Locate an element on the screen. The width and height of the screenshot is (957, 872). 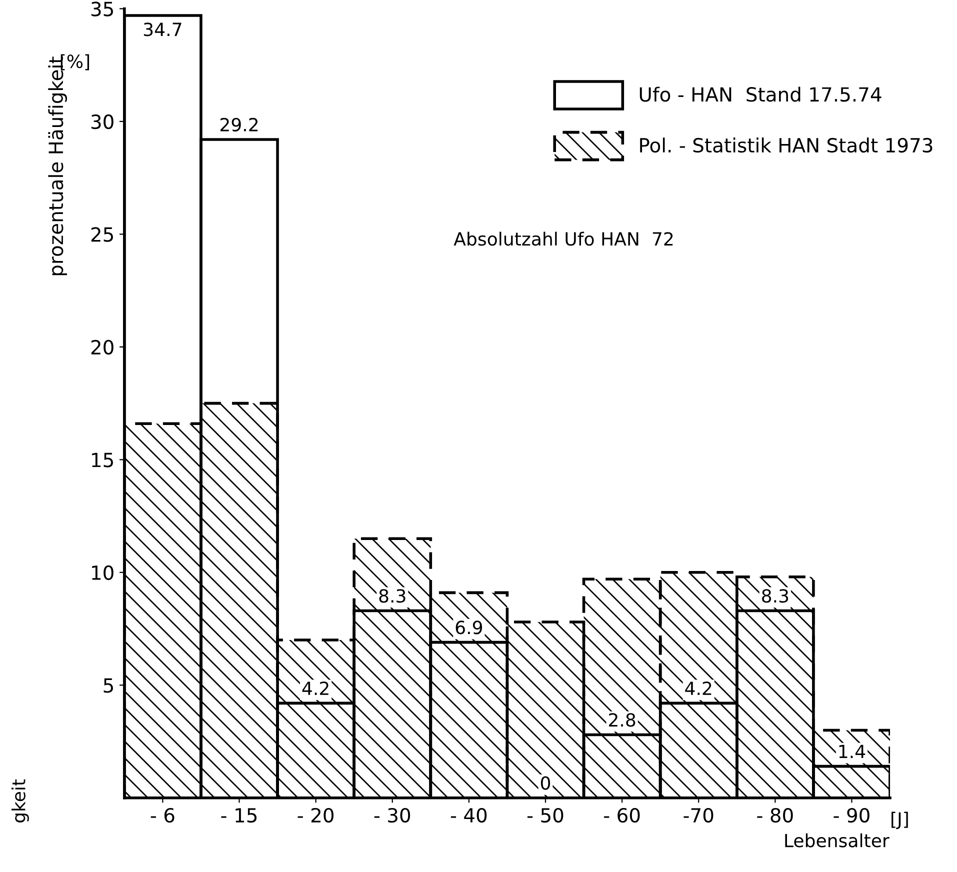
y-tick-label: 10 is located at coordinates (103, 572).